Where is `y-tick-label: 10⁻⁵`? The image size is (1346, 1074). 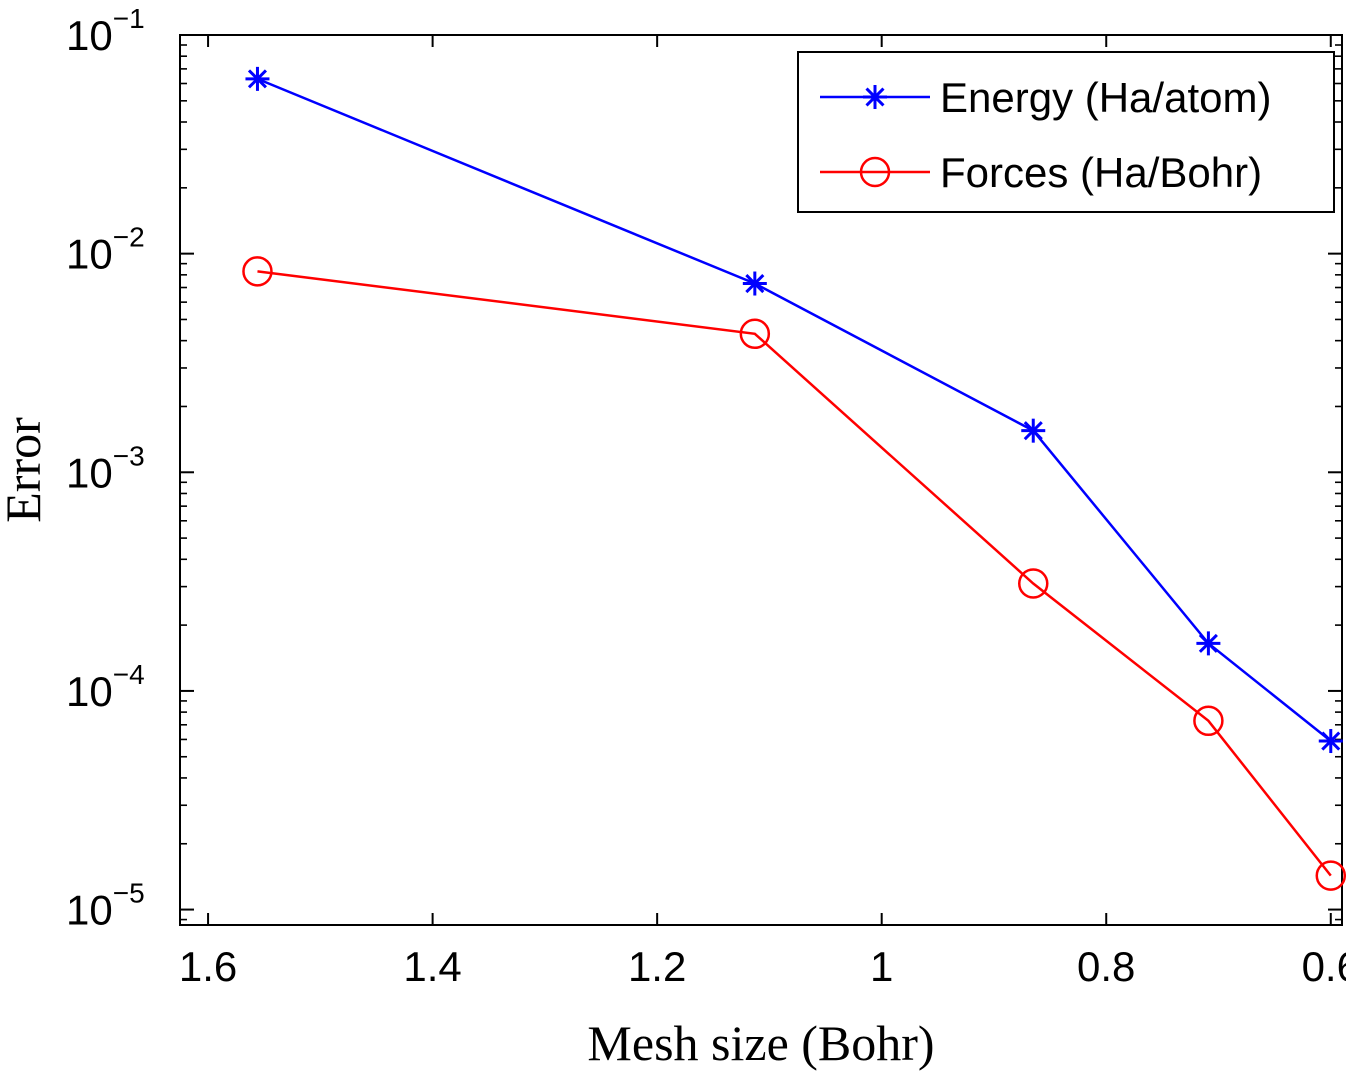 y-tick-label: 10⁻⁵ is located at coordinates (105, 906).